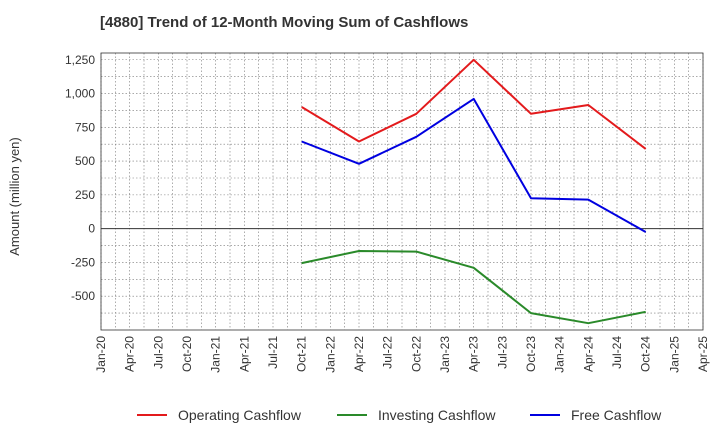  Describe the element at coordinates (502, 352) in the screenshot. I see `x-tick-label: Jul-23` at that location.